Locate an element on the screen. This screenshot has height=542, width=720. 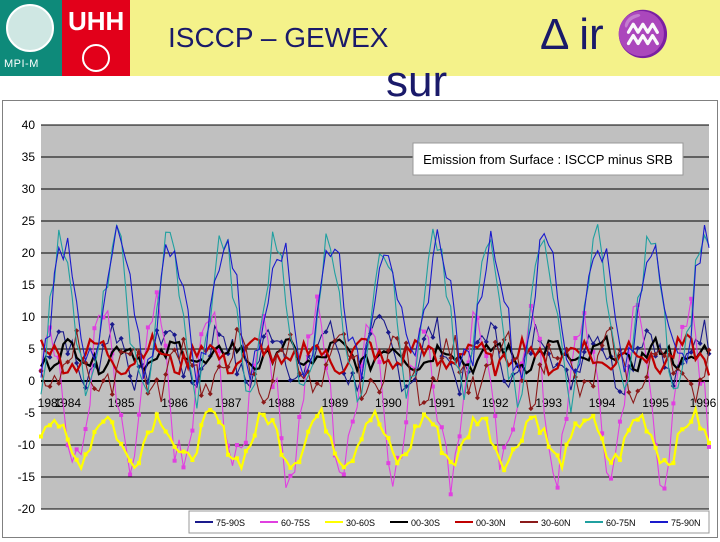
y-tick-label: 10 is located at coordinates (29, 317).